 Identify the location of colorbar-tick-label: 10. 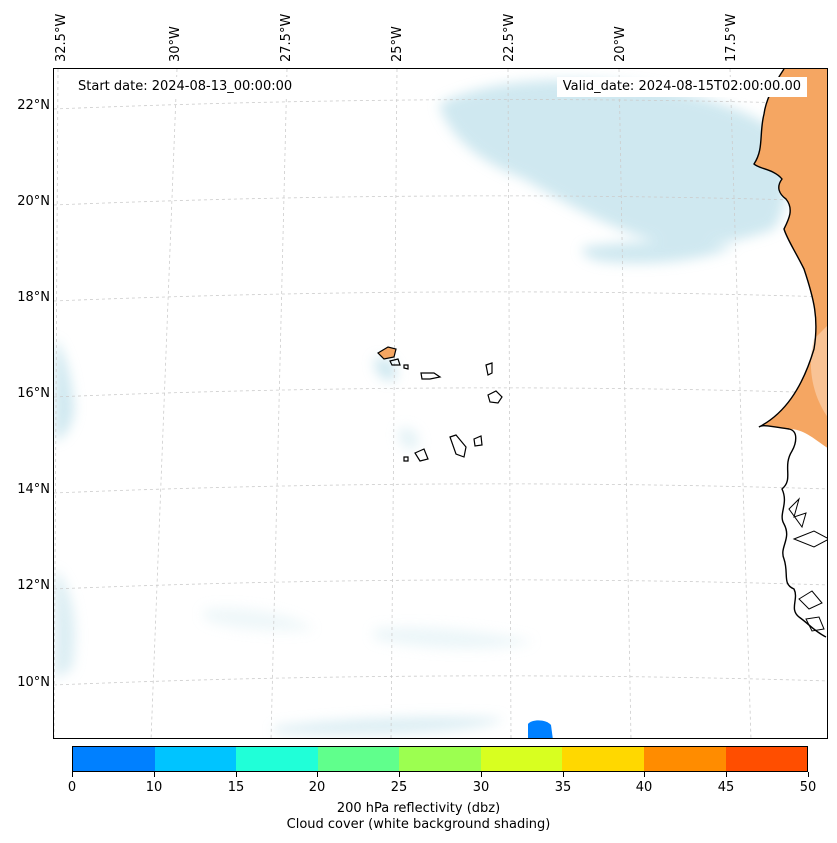
(154, 787).